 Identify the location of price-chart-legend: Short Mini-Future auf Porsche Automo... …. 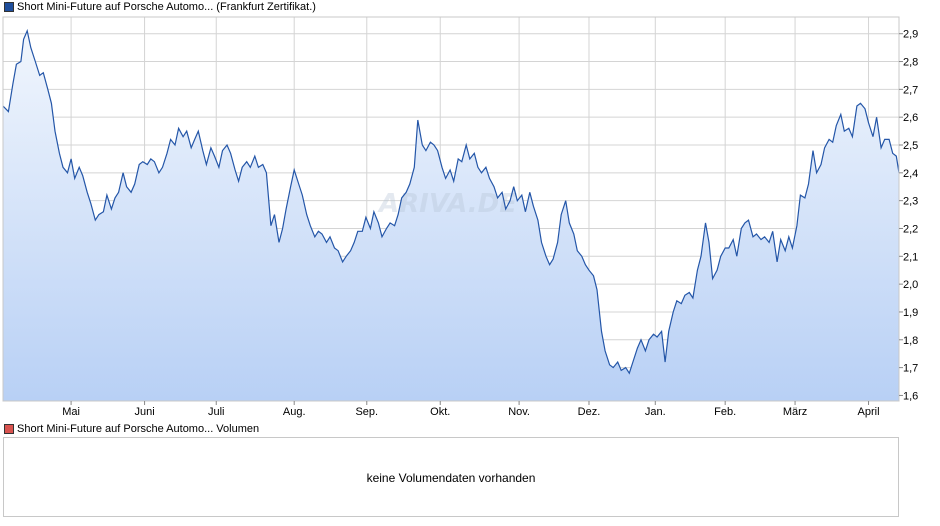
(160, 7).